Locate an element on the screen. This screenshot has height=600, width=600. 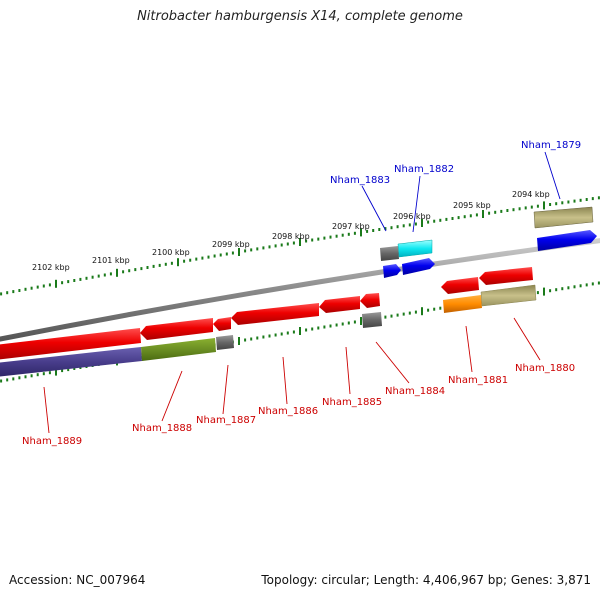
gene-arrow-nham-1880-inner is located at coordinates (508, 295).